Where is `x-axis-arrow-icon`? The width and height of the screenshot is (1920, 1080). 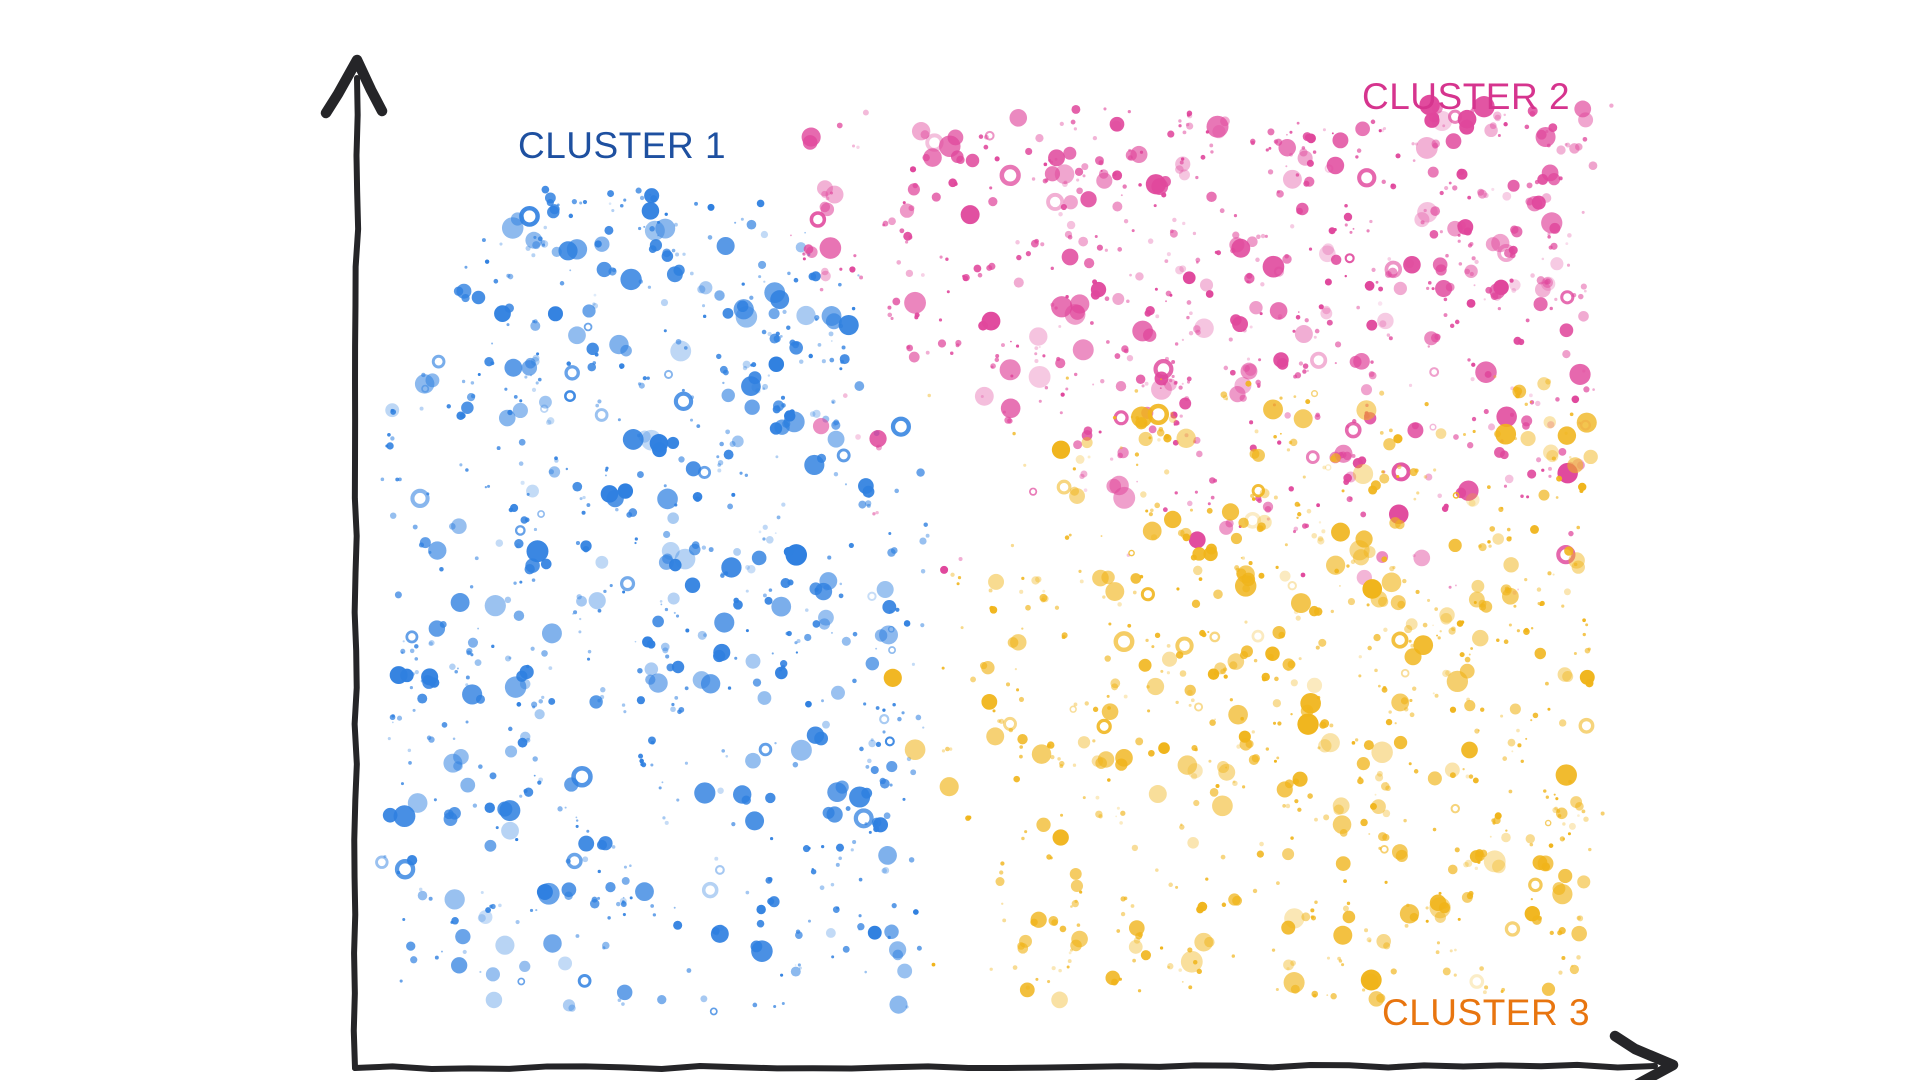
x-axis-arrow-icon is located at coordinates (1644, 1055).